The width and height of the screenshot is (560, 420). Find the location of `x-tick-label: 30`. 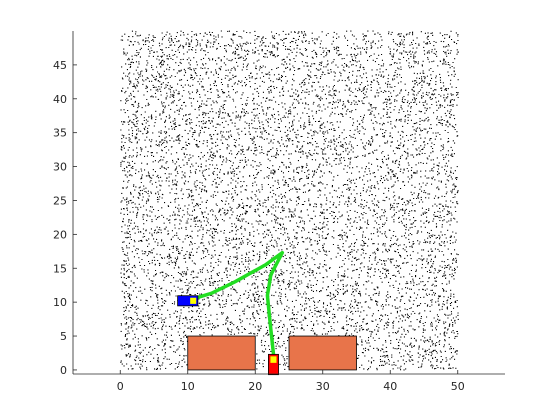

x-tick-label: 30 is located at coordinates (323, 386).